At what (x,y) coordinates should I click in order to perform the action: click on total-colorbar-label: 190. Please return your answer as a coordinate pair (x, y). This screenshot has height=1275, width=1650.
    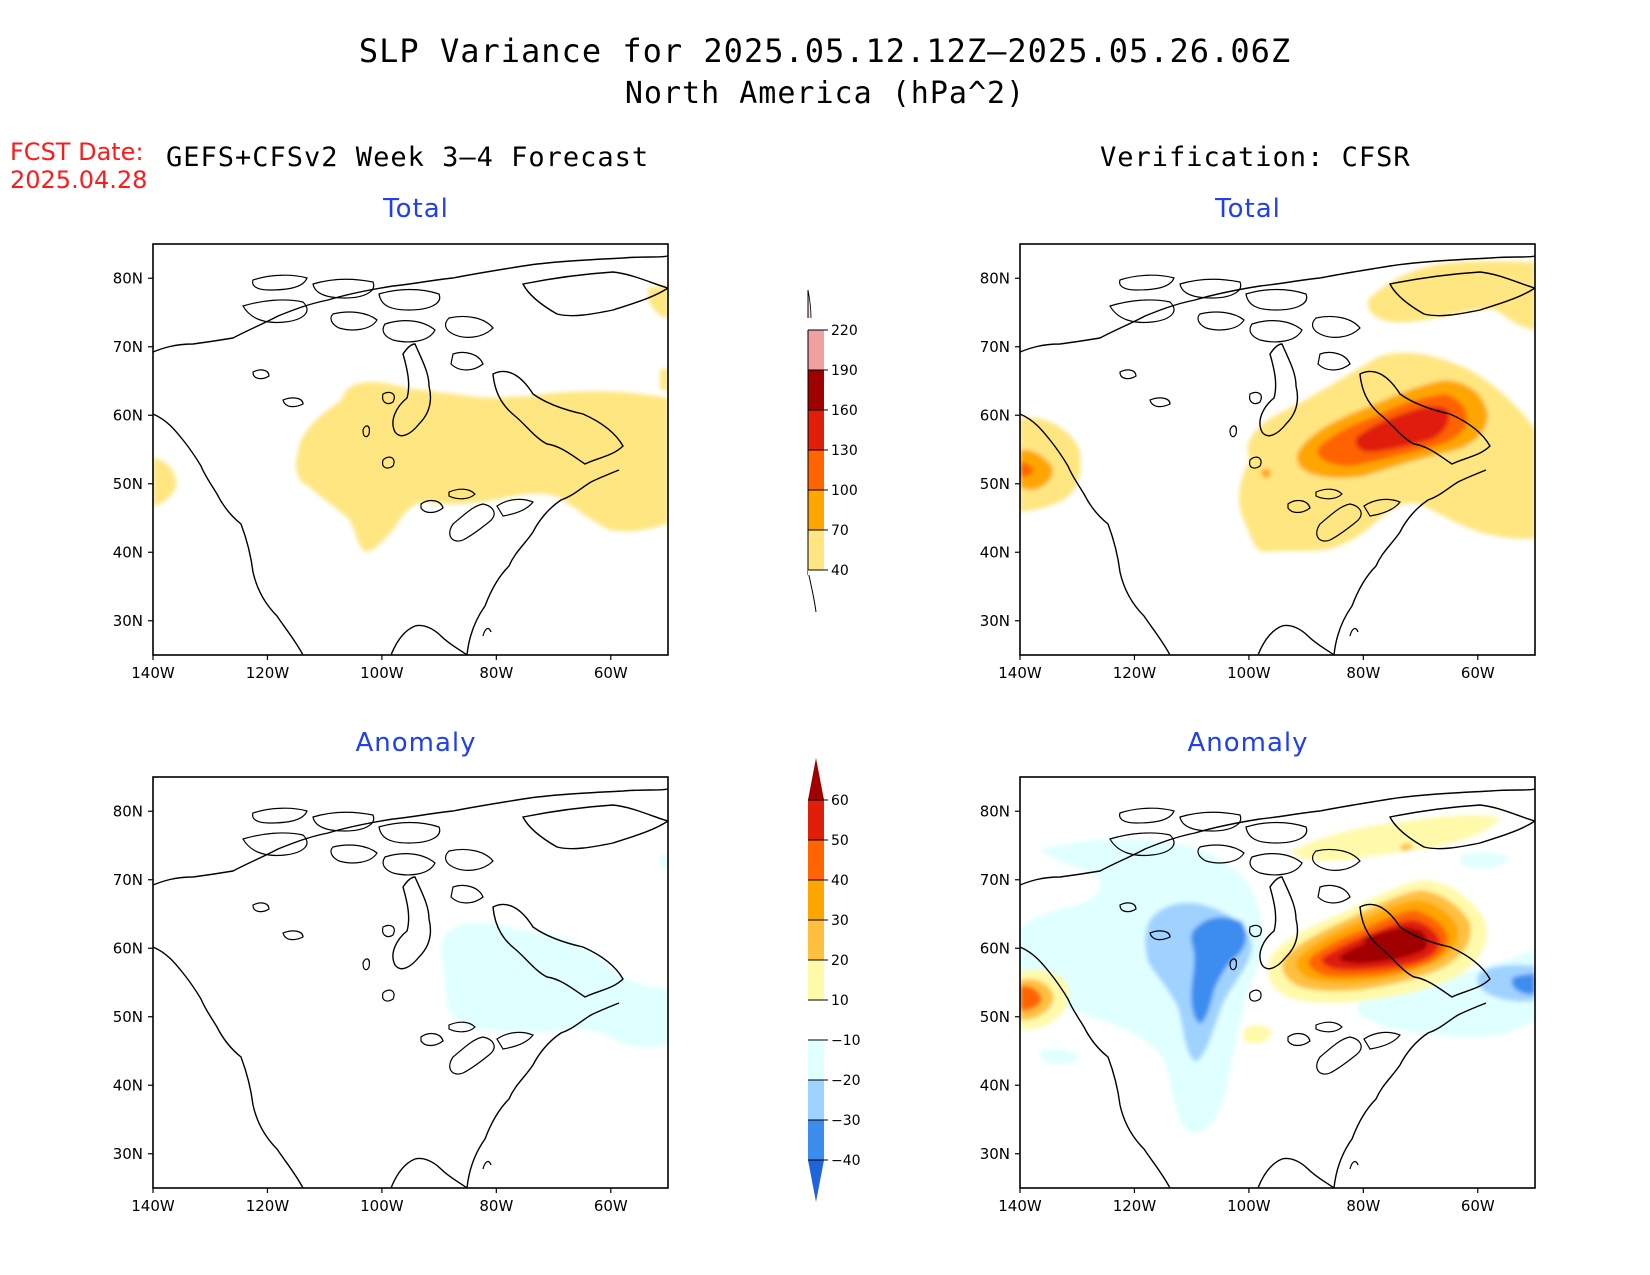
    Looking at the image, I should click on (844, 371).